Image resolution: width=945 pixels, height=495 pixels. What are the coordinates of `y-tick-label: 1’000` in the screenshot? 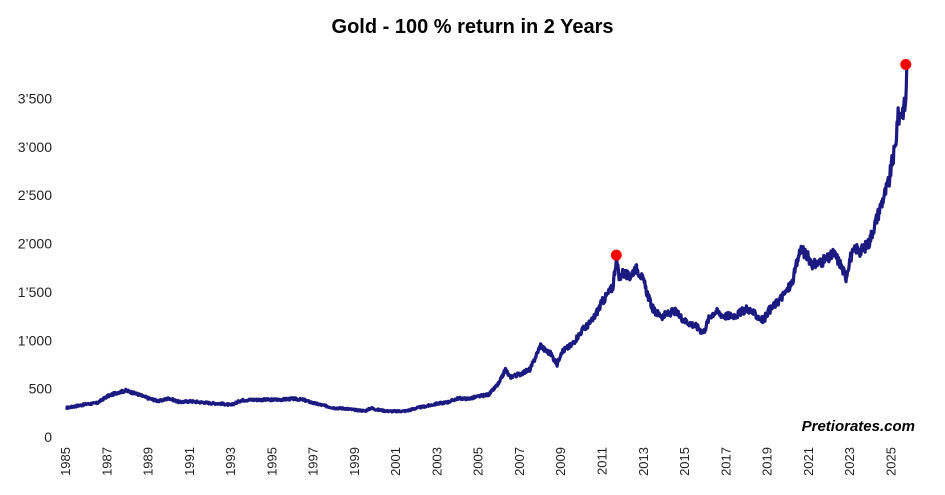 It's located at (35, 340).